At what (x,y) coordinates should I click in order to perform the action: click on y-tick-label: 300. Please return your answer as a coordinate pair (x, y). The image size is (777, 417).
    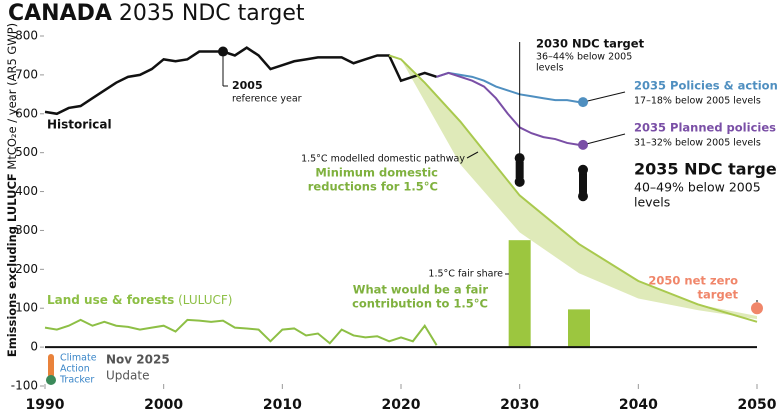
    Looking at the image, I should click on (26, 230).